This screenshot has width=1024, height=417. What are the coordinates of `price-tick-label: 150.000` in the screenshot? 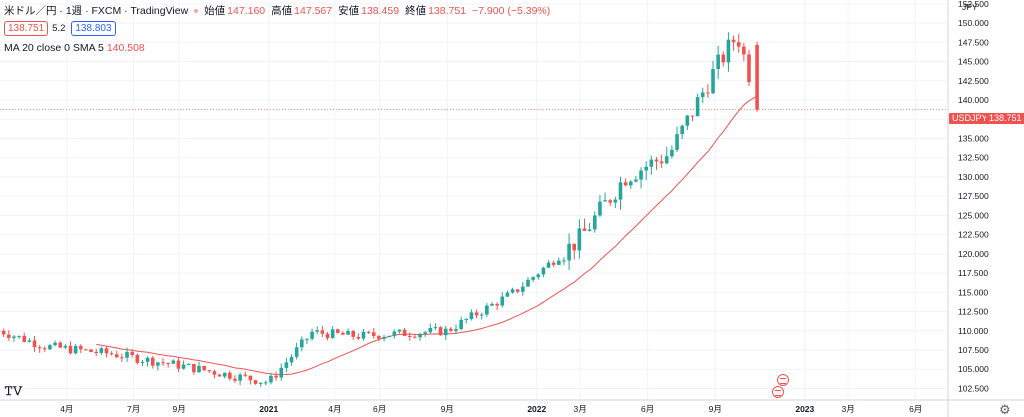 It's located at (973, 23).